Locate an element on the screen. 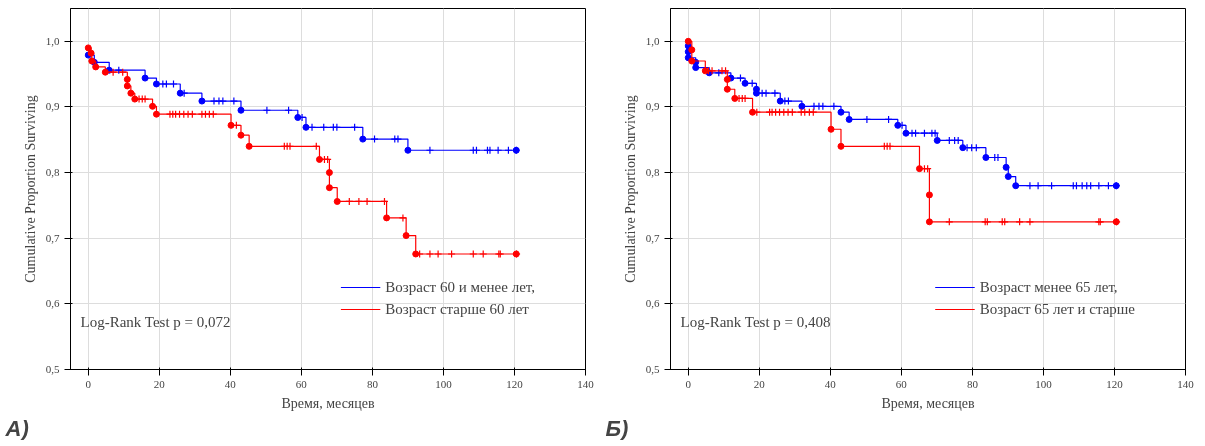 The image size is (1205, 446). legend-label: Возраст 65 лет и старше is located at coordinates (1057, 309).